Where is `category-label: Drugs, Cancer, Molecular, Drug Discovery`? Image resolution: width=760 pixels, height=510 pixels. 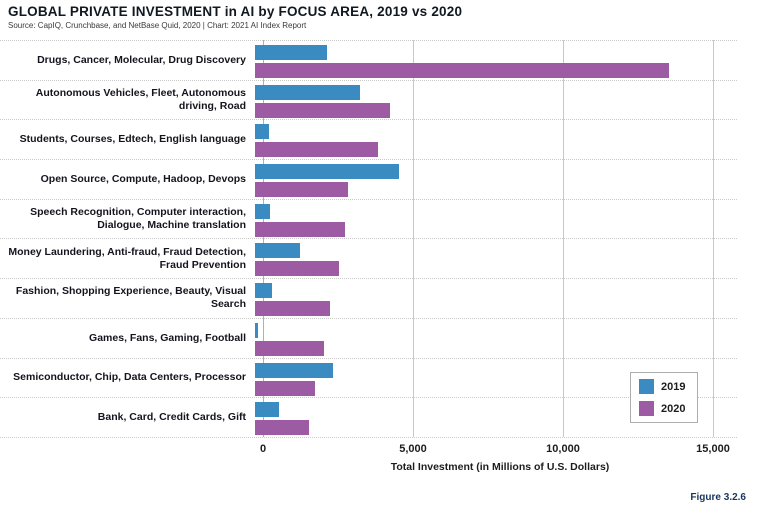 category-label: Drugs, Cancer, Molecular, Drug Discovery is located at coordinates (141, 59).